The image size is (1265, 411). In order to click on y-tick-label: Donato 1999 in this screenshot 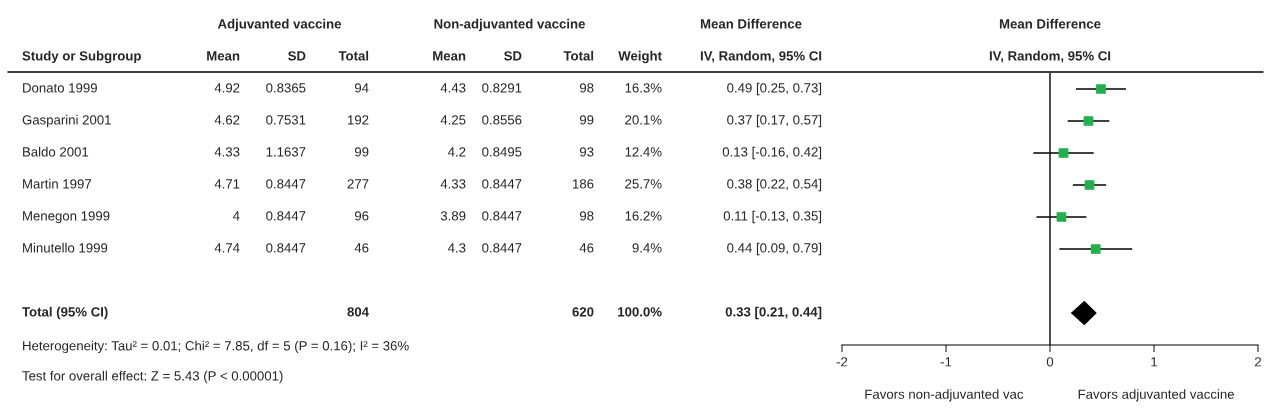, I will do `click(60, 88)`.